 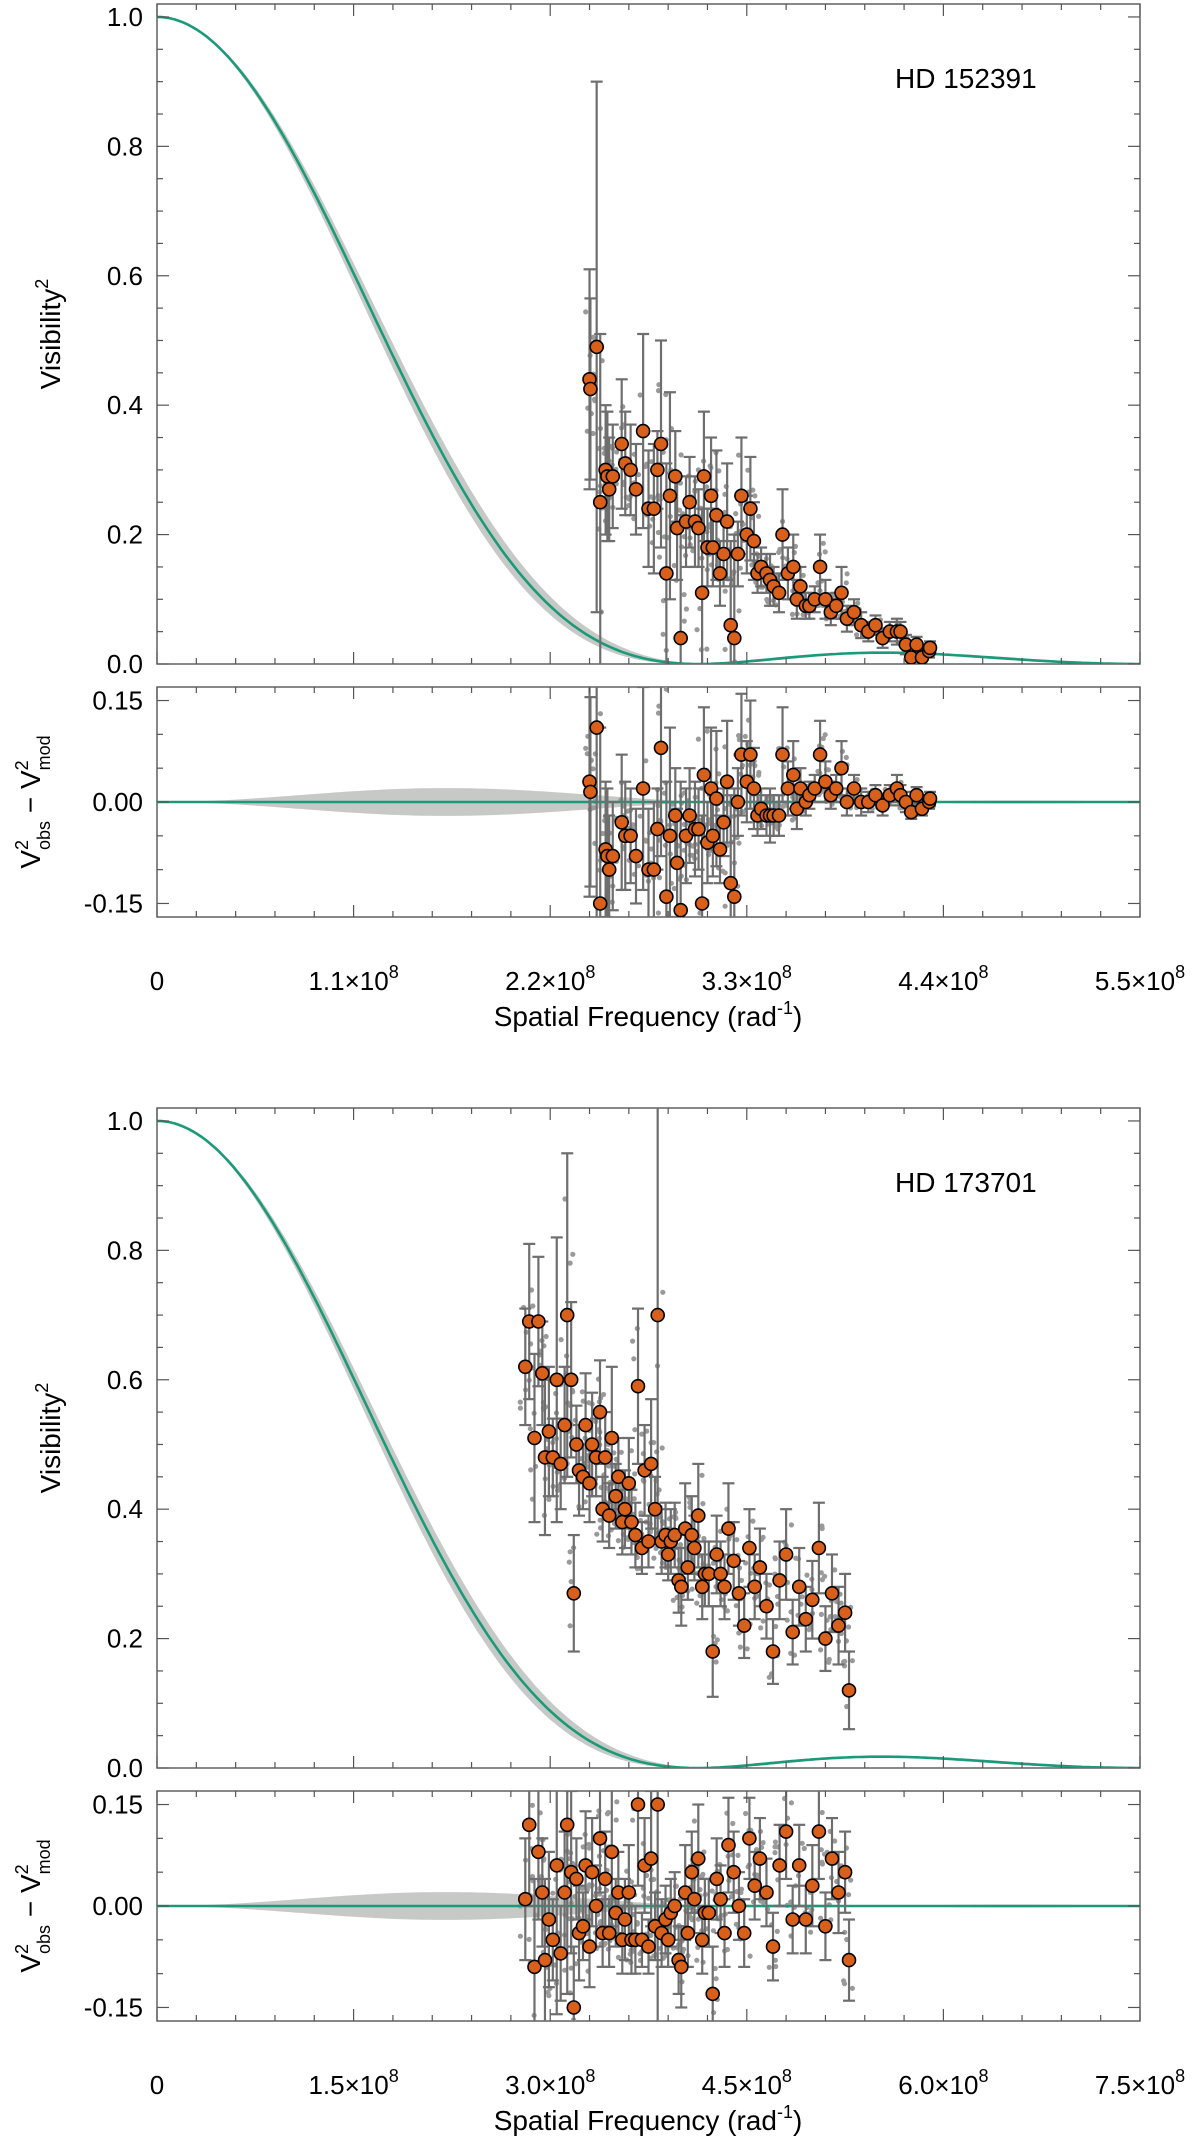 I want to click on star-label: HD 152391, so click(x=966, y=78).